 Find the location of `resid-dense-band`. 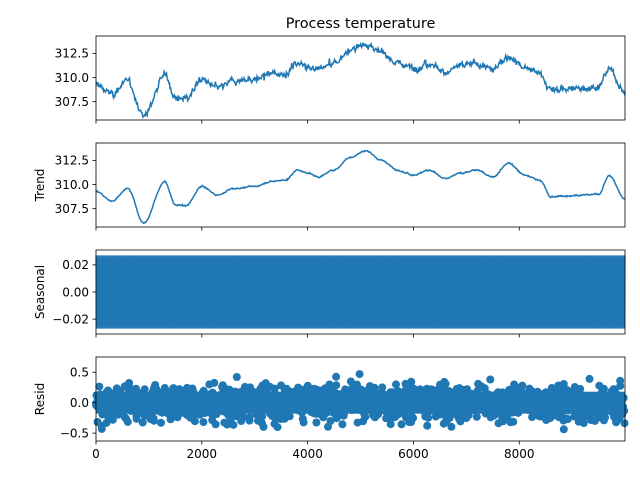

resid-dense-band is located at coordinates (360, 402).